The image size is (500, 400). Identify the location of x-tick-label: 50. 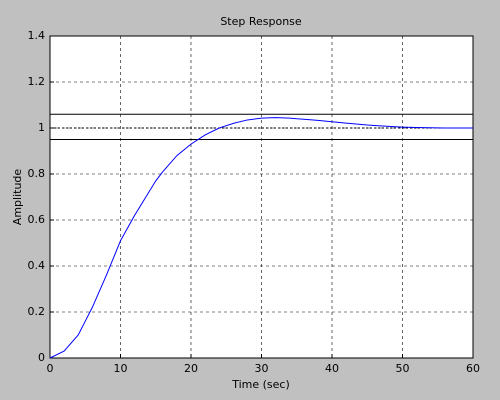
(403, 368).